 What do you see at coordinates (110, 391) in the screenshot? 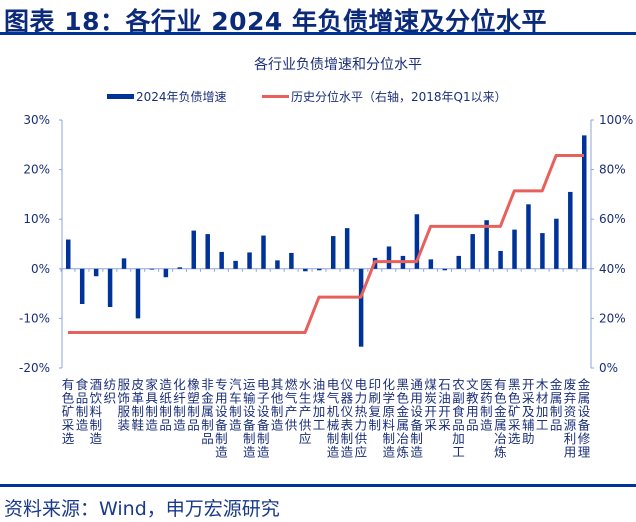
I see `x-tick-label: 纺织` at bounding box center [110, 391].